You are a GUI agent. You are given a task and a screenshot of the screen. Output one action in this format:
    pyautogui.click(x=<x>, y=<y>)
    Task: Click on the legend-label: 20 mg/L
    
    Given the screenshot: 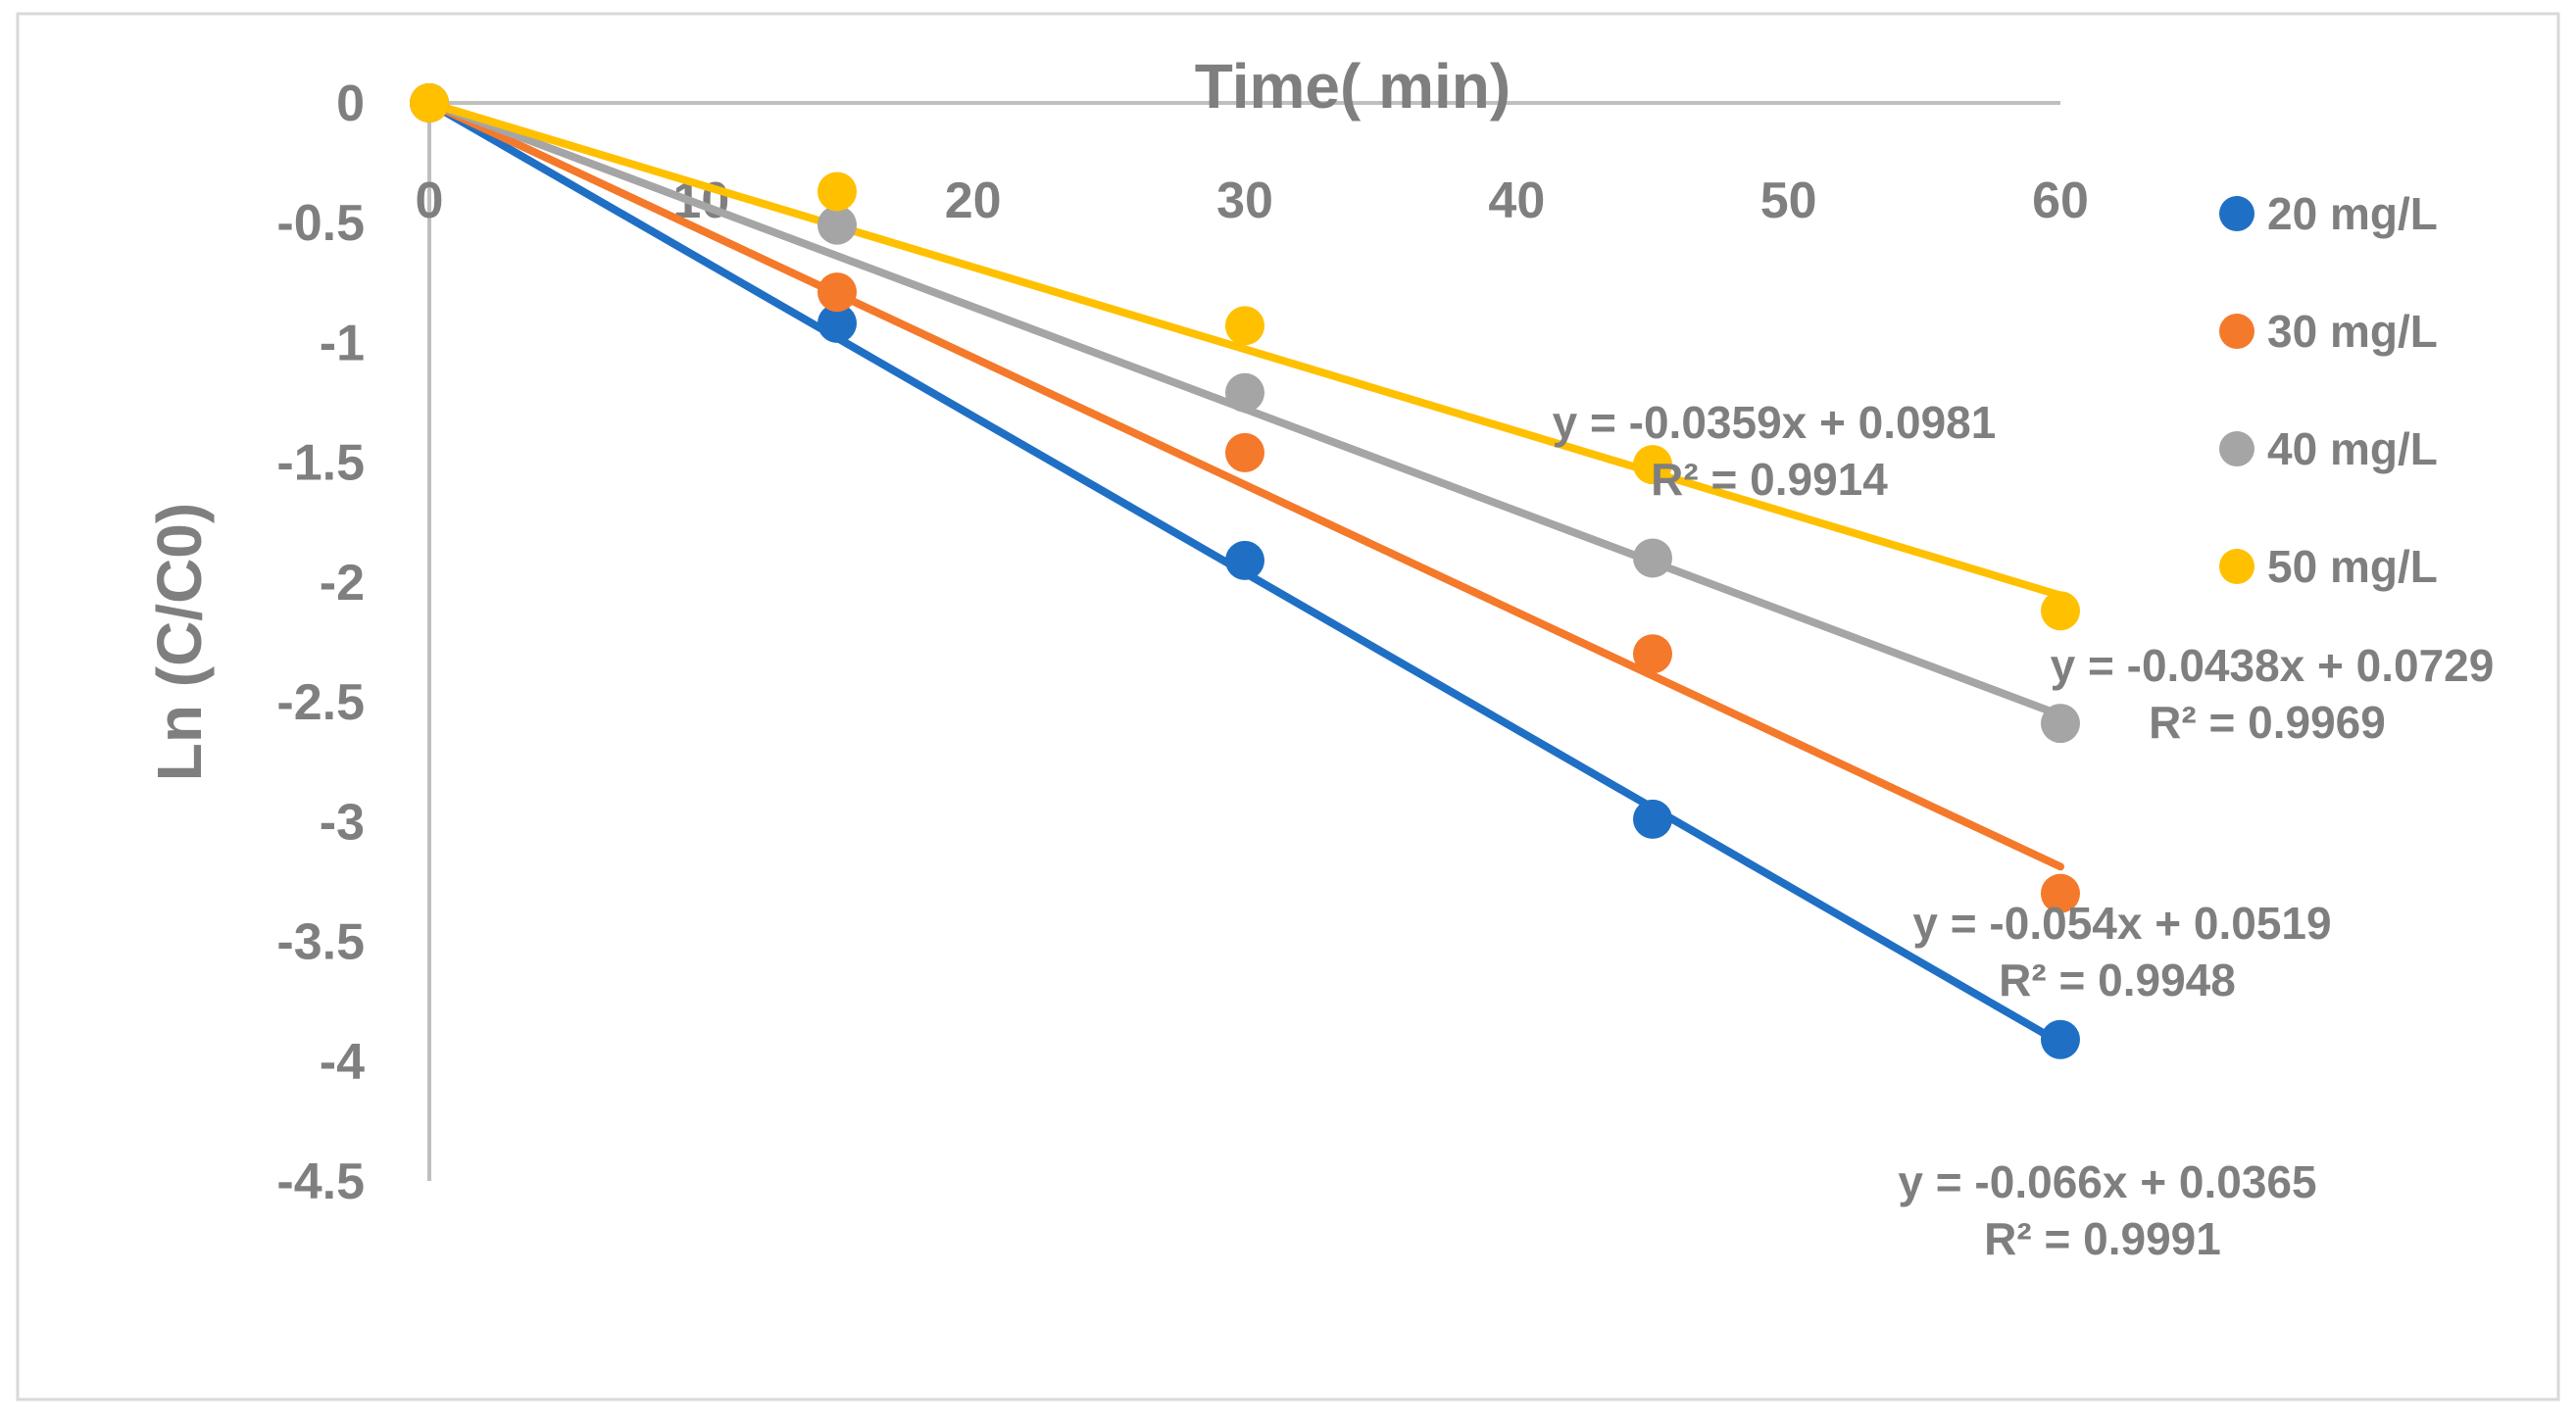 What is the action you would take?
    pyautogui.click(x=2352, y=213)
    